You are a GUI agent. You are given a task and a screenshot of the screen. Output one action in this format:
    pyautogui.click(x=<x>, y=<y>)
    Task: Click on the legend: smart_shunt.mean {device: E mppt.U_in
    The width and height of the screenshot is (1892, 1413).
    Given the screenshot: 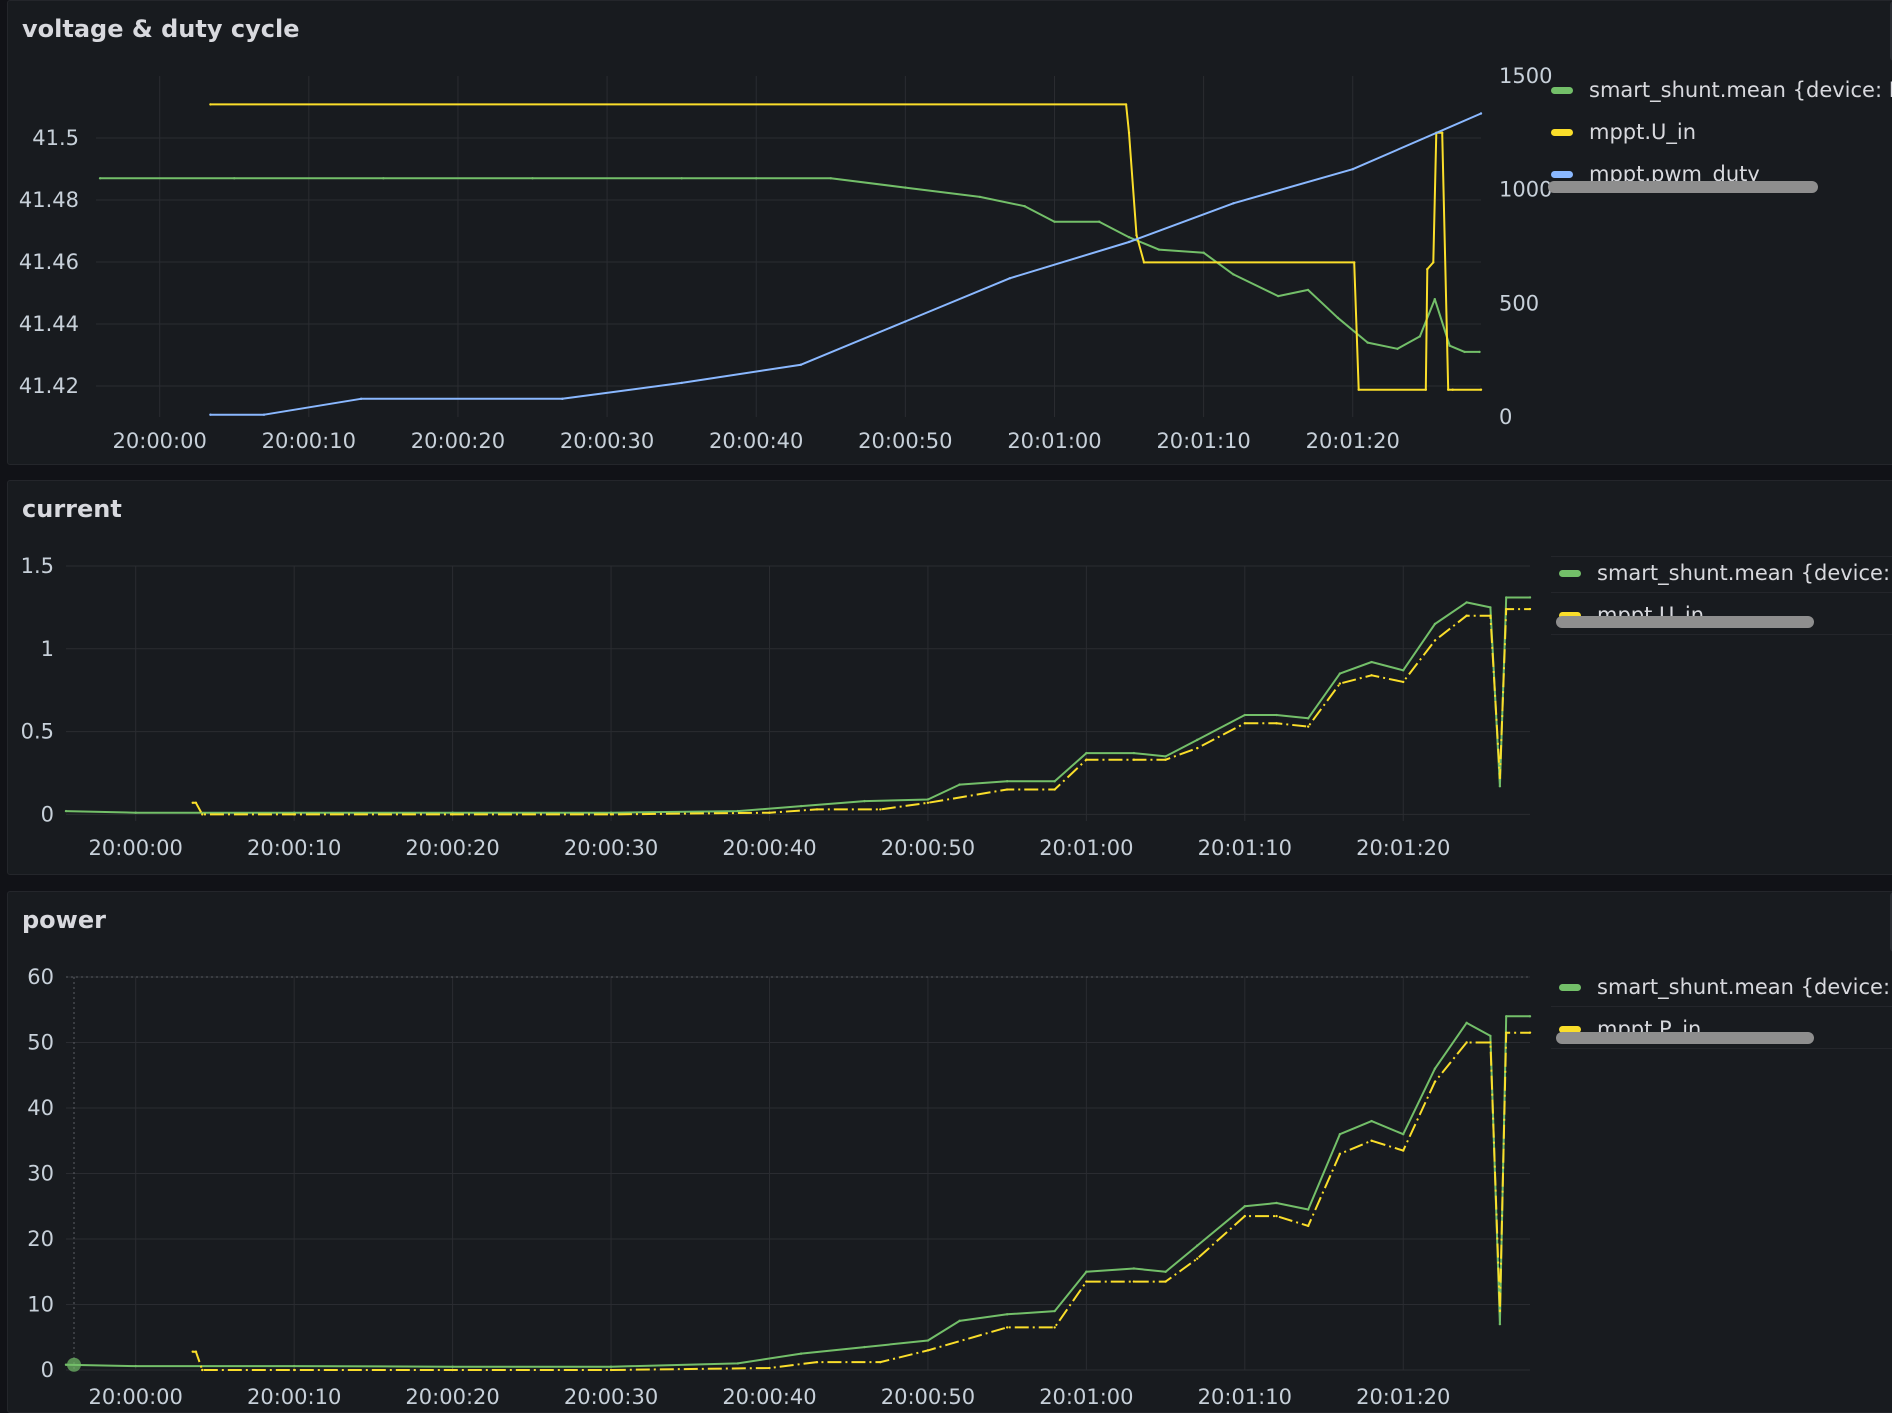 What is the action you would take?
    pyautogui.click(x=1721, y=611)
    